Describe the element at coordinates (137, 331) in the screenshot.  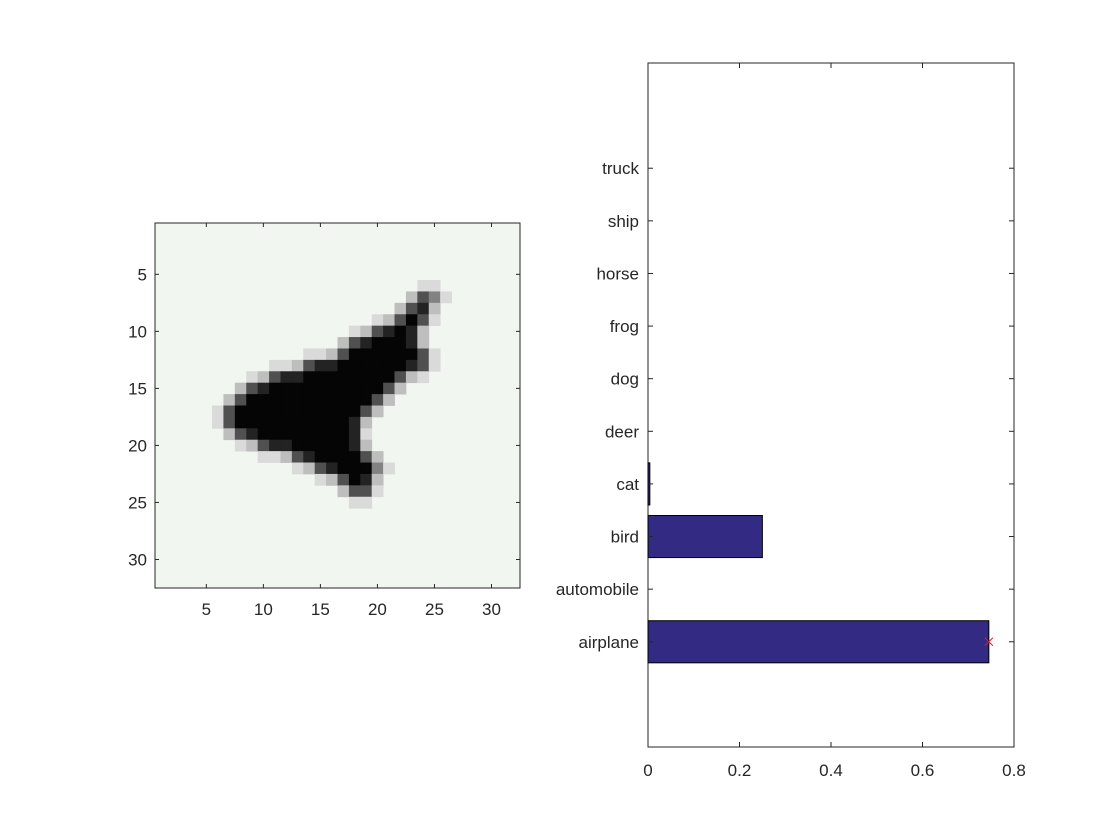
I see `image-y-tick-label: 10` at that location.